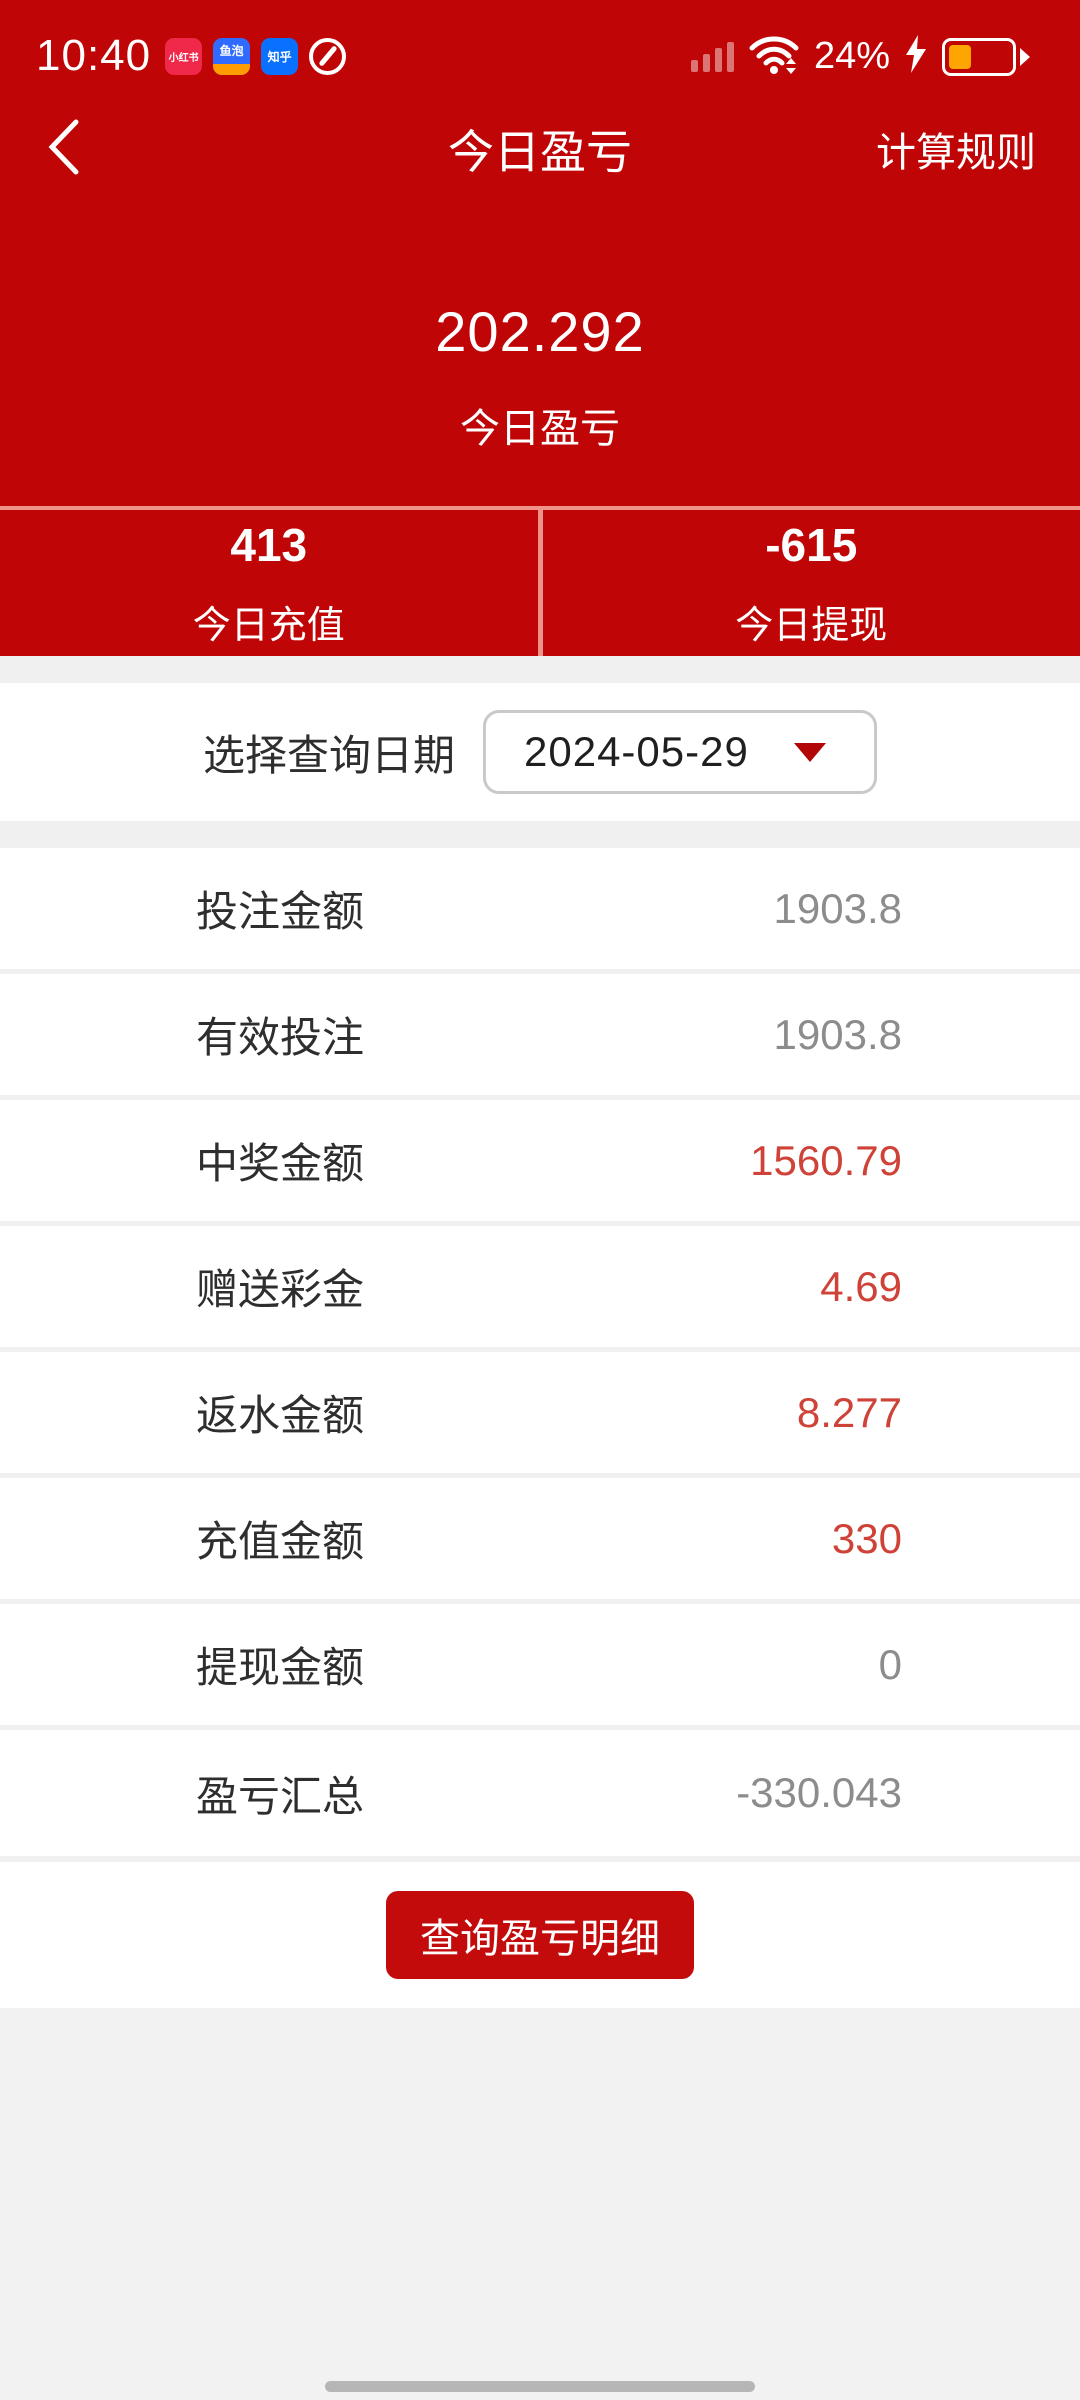 This screenshot has width=1080, height=2400. I want to click on xiaohongshu-label: 小红书, so click(183, 58).